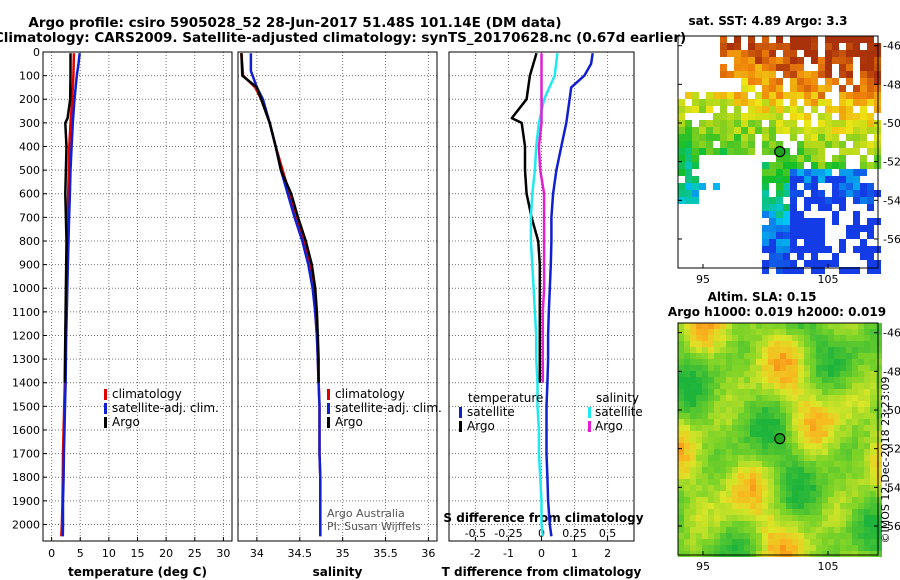  I want to click on y-tick-label: 300, so click(29, 123).